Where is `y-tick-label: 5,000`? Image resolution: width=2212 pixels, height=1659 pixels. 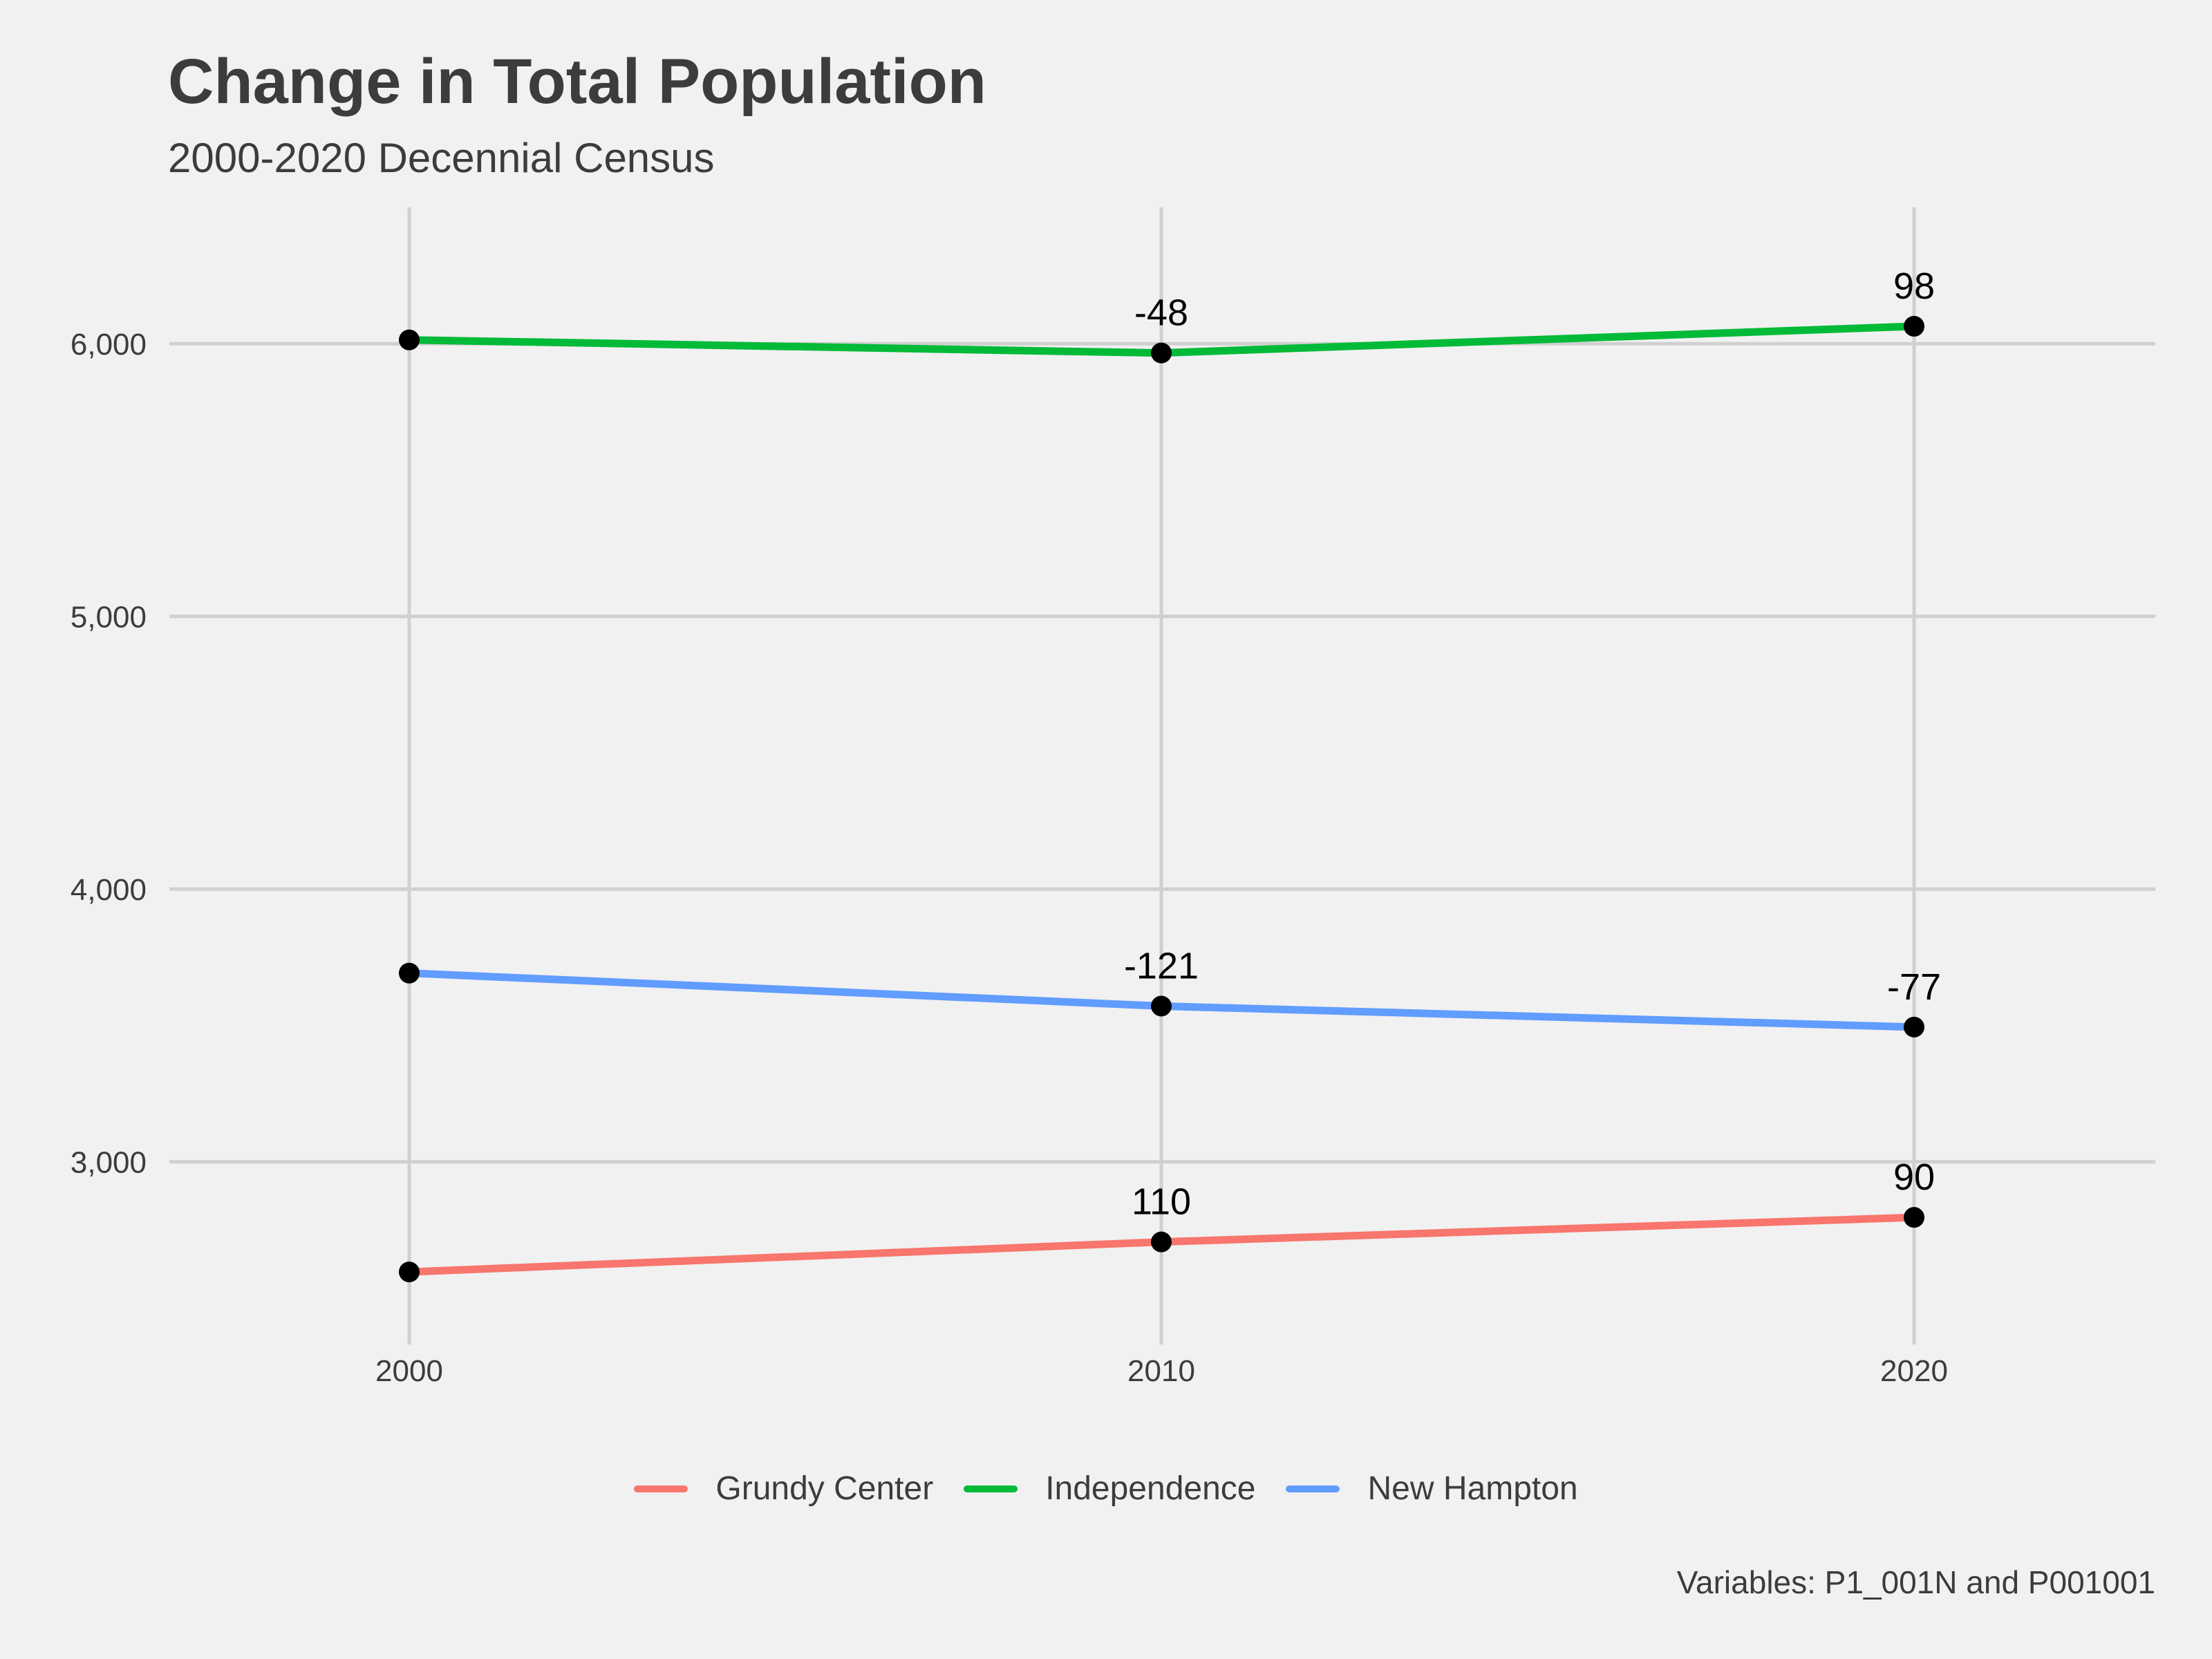
y-tick-label: 5,000 is located at coordinates (109, 618).